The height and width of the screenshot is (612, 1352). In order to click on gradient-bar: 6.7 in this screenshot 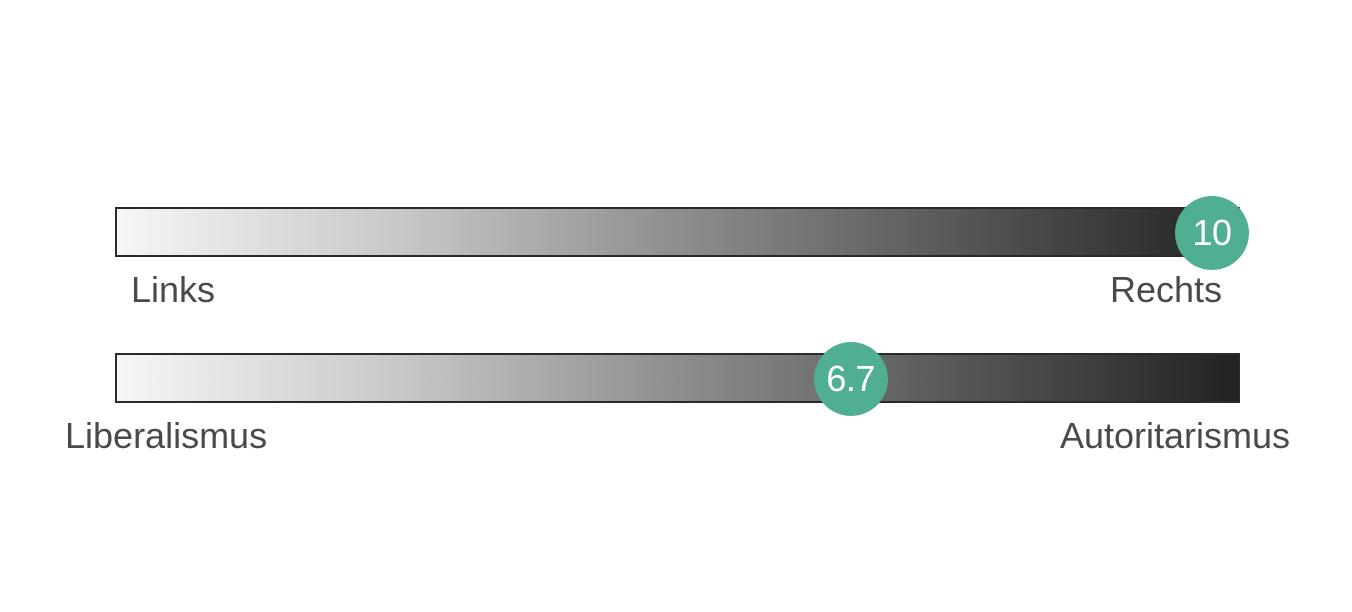, I will do `click(677, 379)`.